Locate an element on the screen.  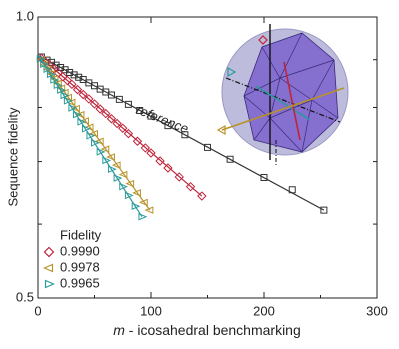
legend-label: 0.9990 is located at coordinates (80, 250).